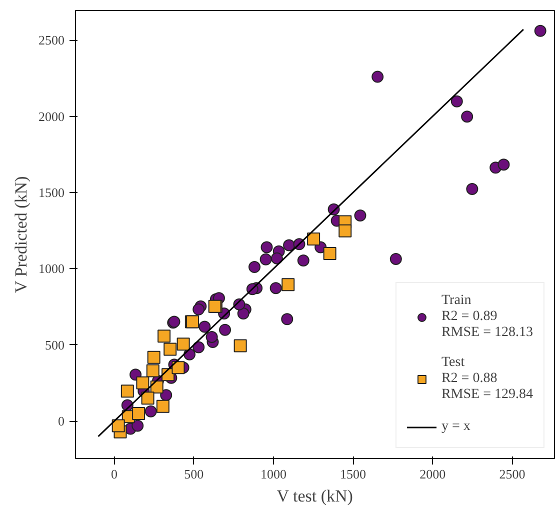  What do you see at coordinates (273, 474) in the screenshot?
I see `x-tick-label: 1000` at bounding box center [273, 474].